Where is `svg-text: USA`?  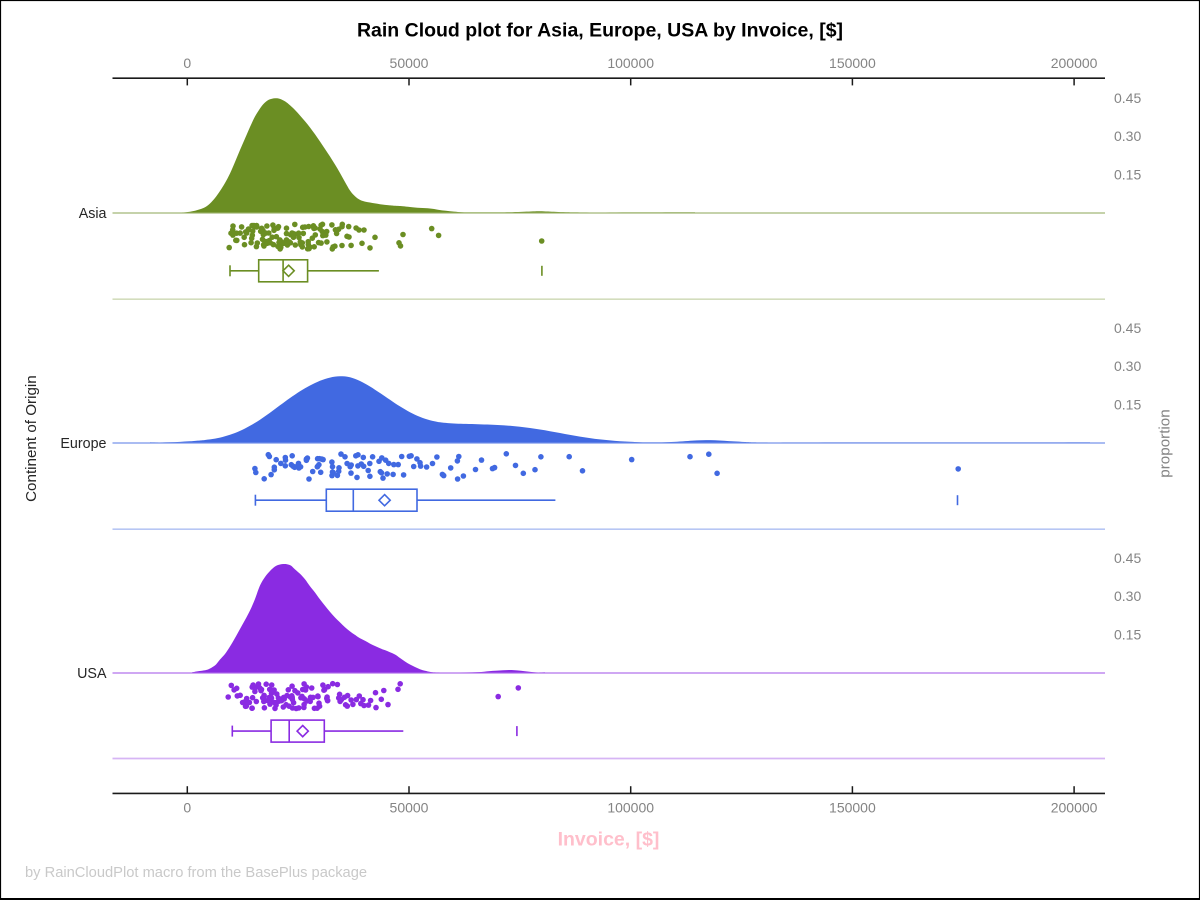 svg-text: USA is located at coordinates (92, 674).